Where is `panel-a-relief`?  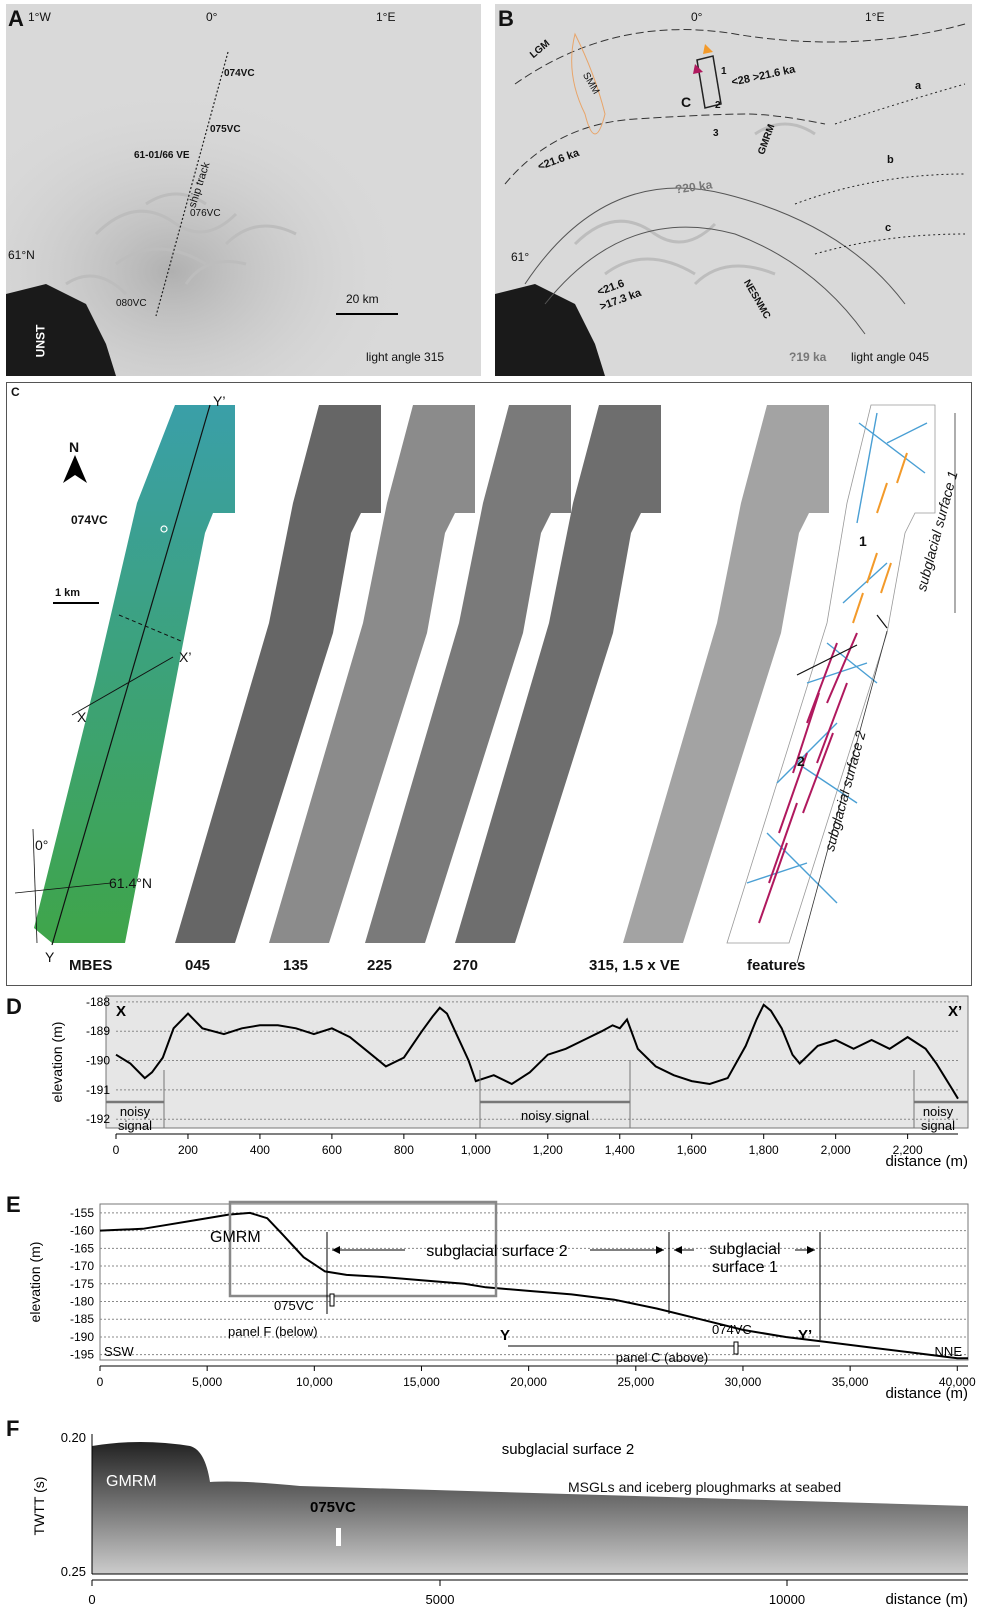 panel-a-relief is located at coordinates (243, 190).